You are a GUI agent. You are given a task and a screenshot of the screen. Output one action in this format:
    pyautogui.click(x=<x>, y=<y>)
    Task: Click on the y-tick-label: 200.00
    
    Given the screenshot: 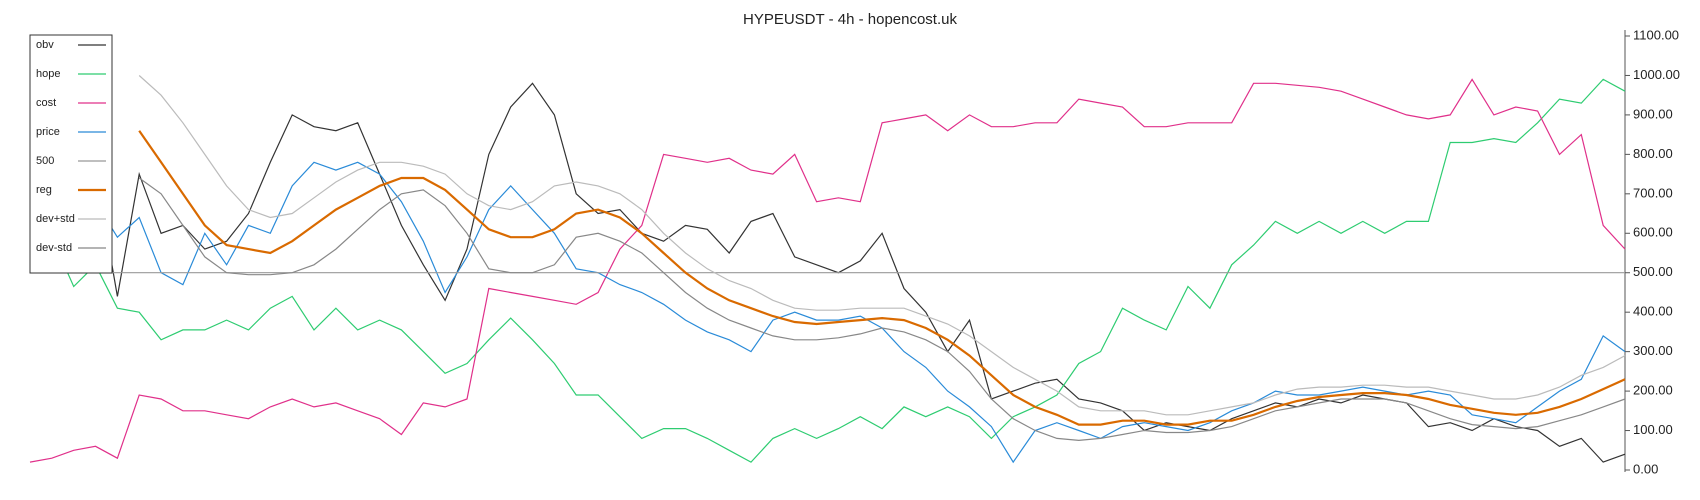 What is the action you would take?
    pyautogui.click(x=1653, y=390)
    